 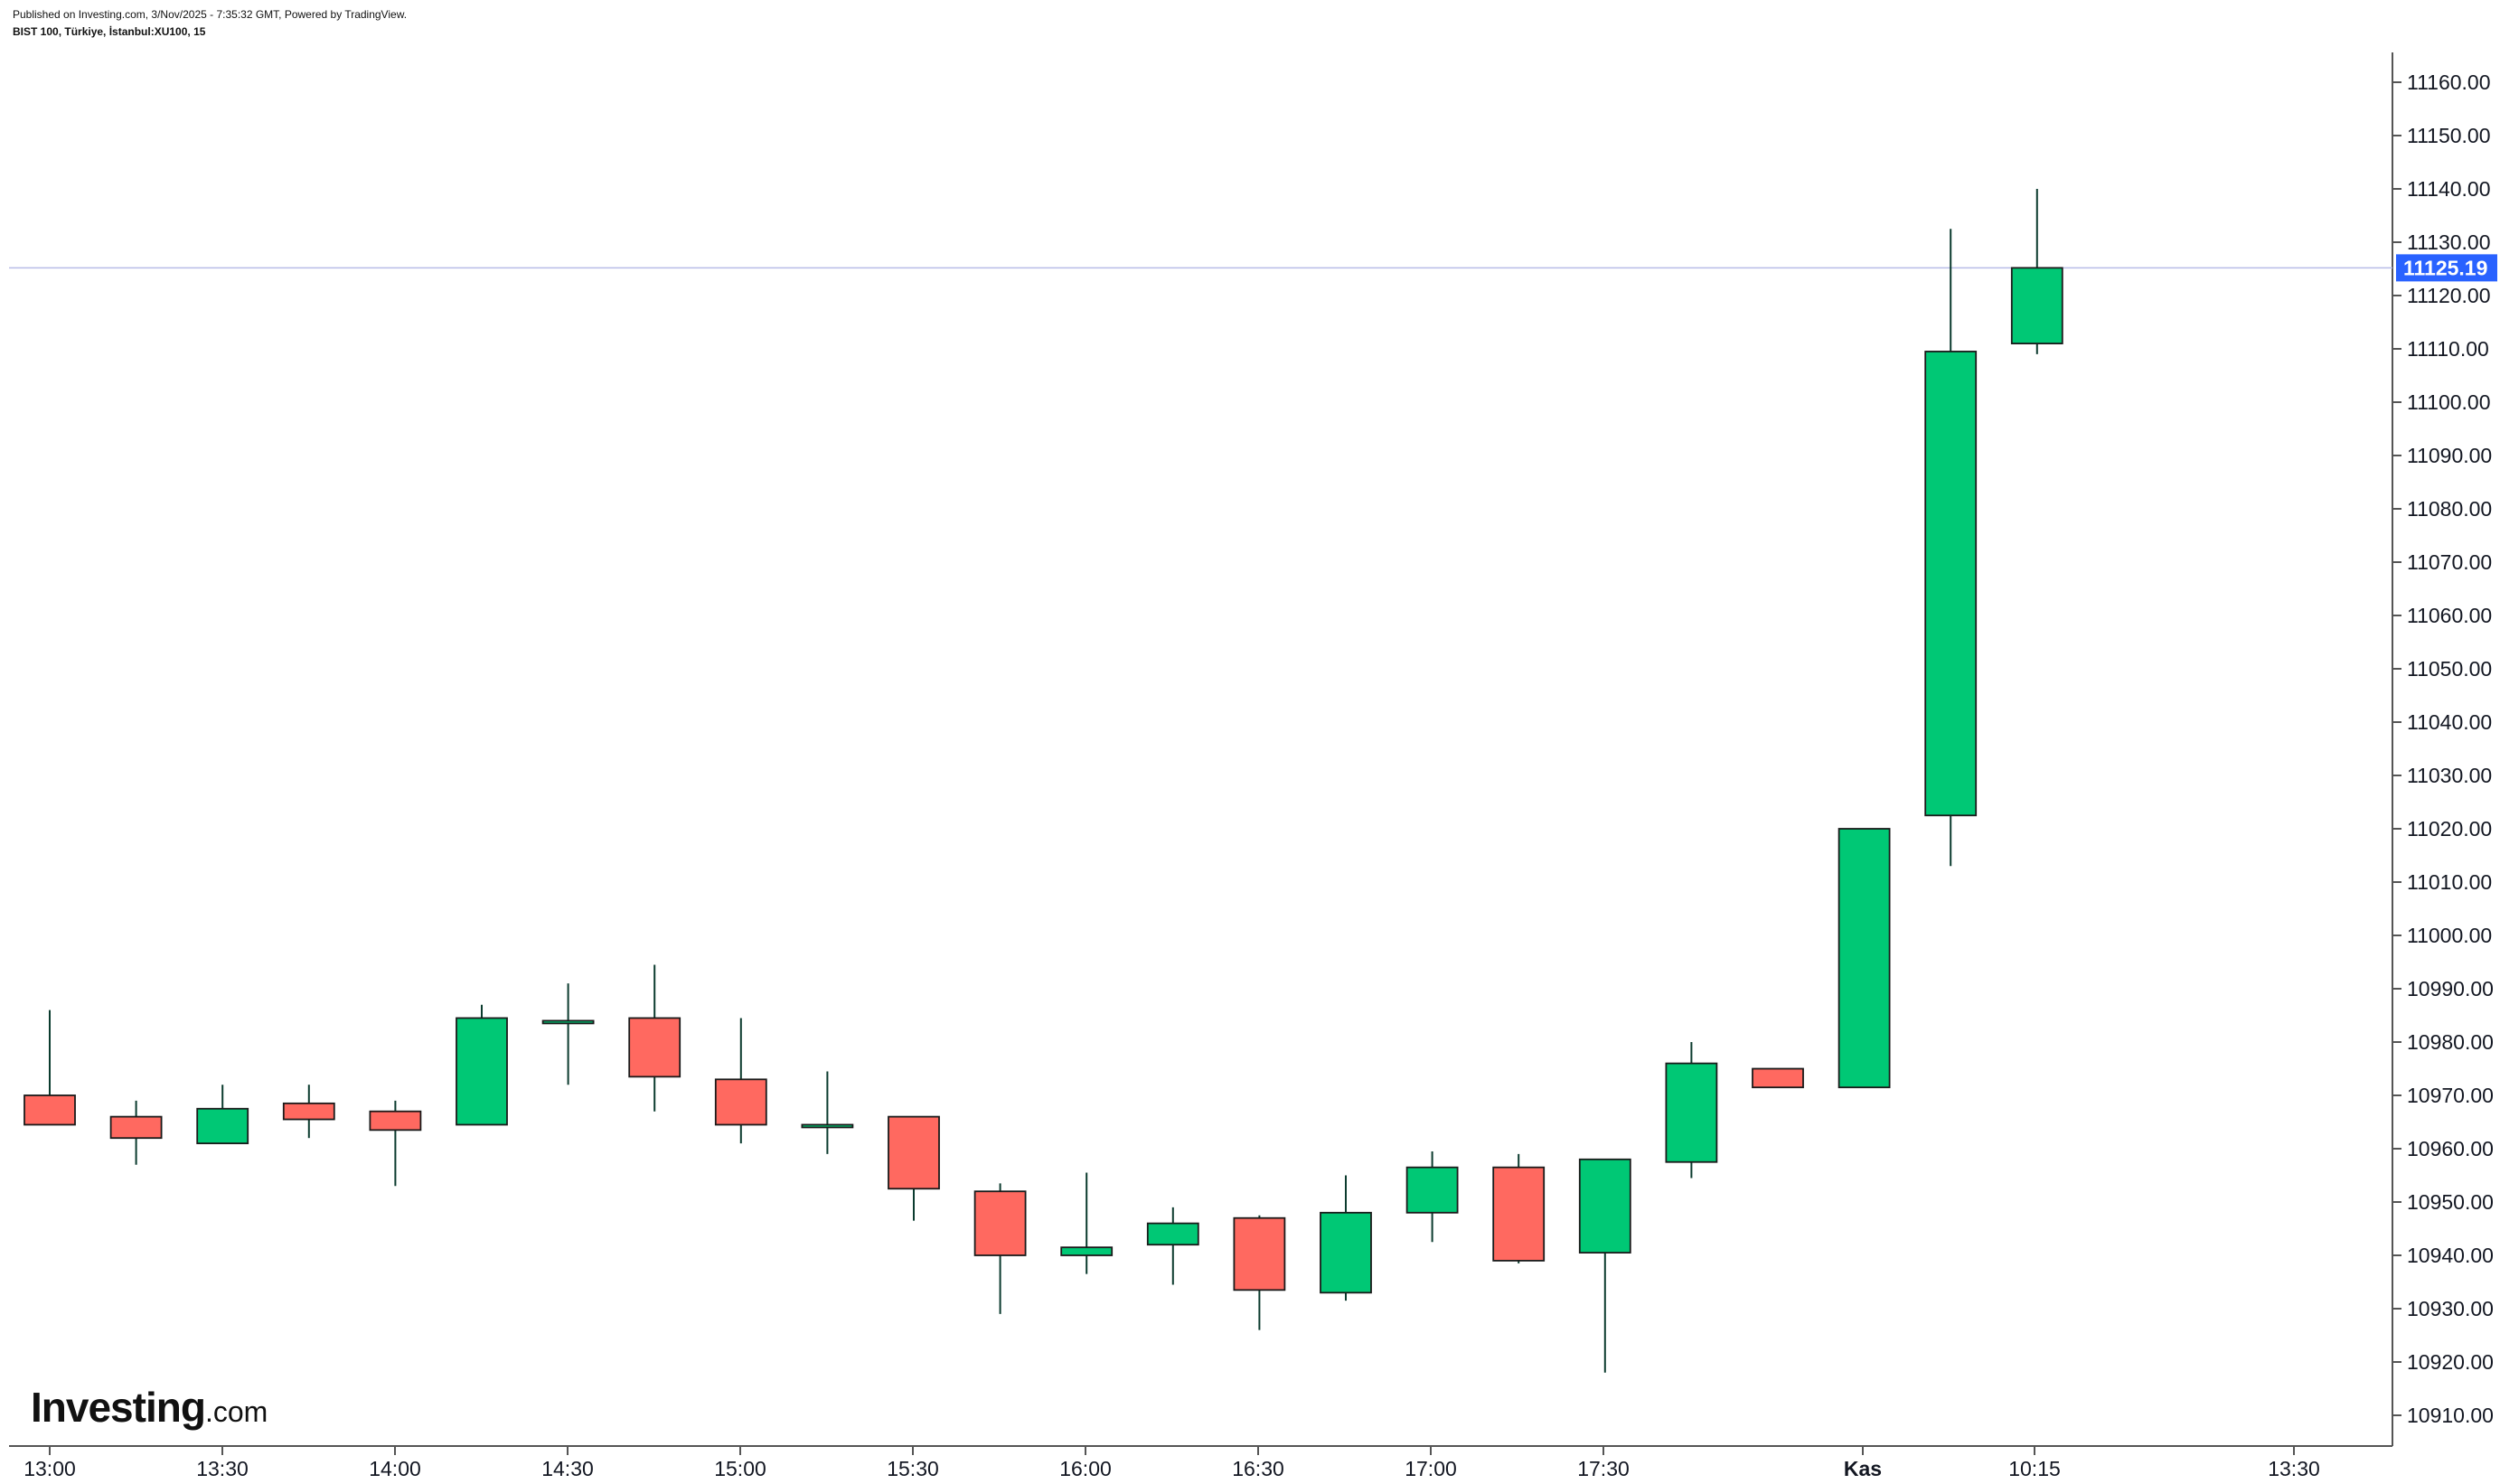 I want to click on y-tick-label: 10950.00, so click(x=2450, y=1202).